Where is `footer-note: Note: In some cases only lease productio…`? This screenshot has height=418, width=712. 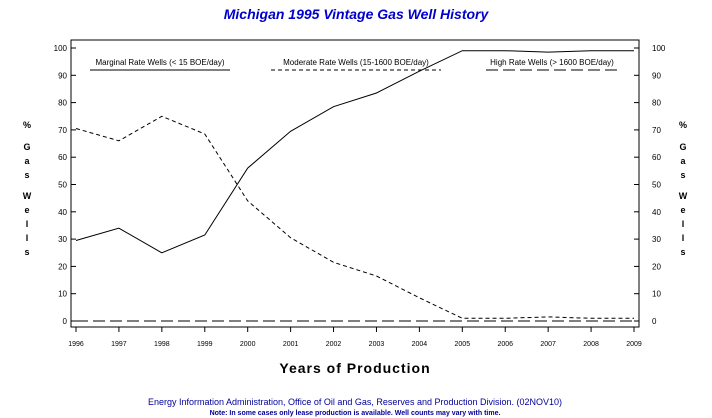 footer-note: Note: In some cases only lease productio… is located at coordinates (355, 413).